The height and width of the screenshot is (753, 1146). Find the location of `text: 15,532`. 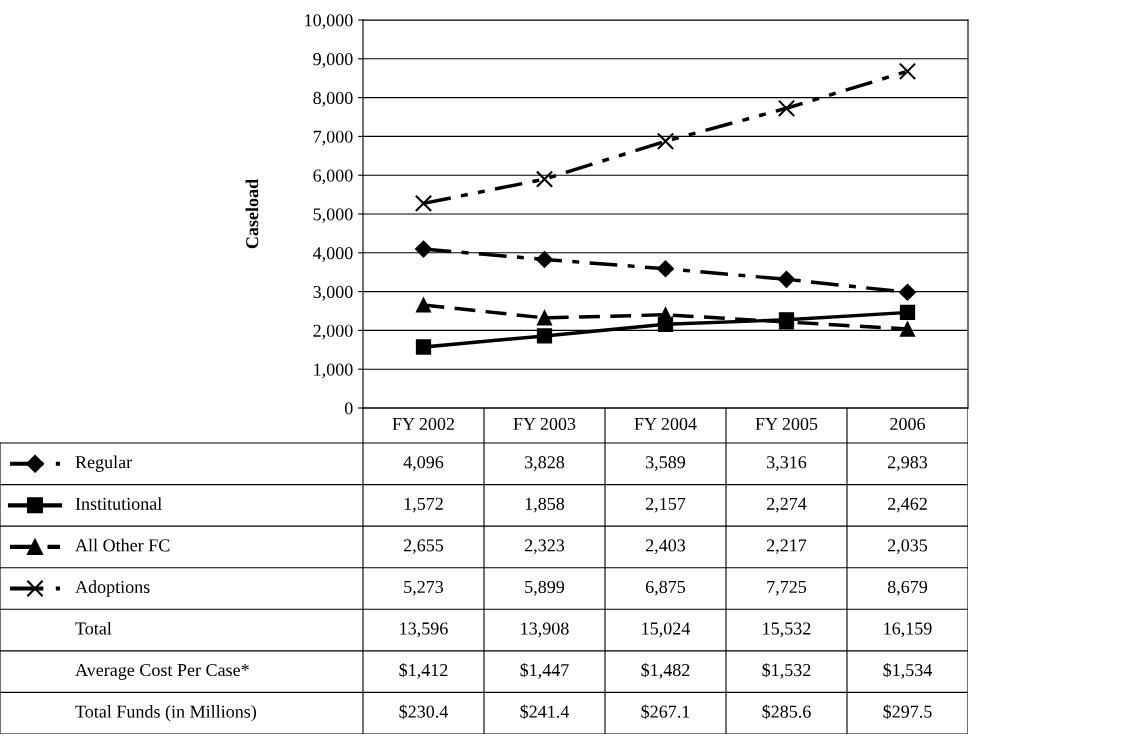

text: 15,532 is located at coordinates (787, 630).